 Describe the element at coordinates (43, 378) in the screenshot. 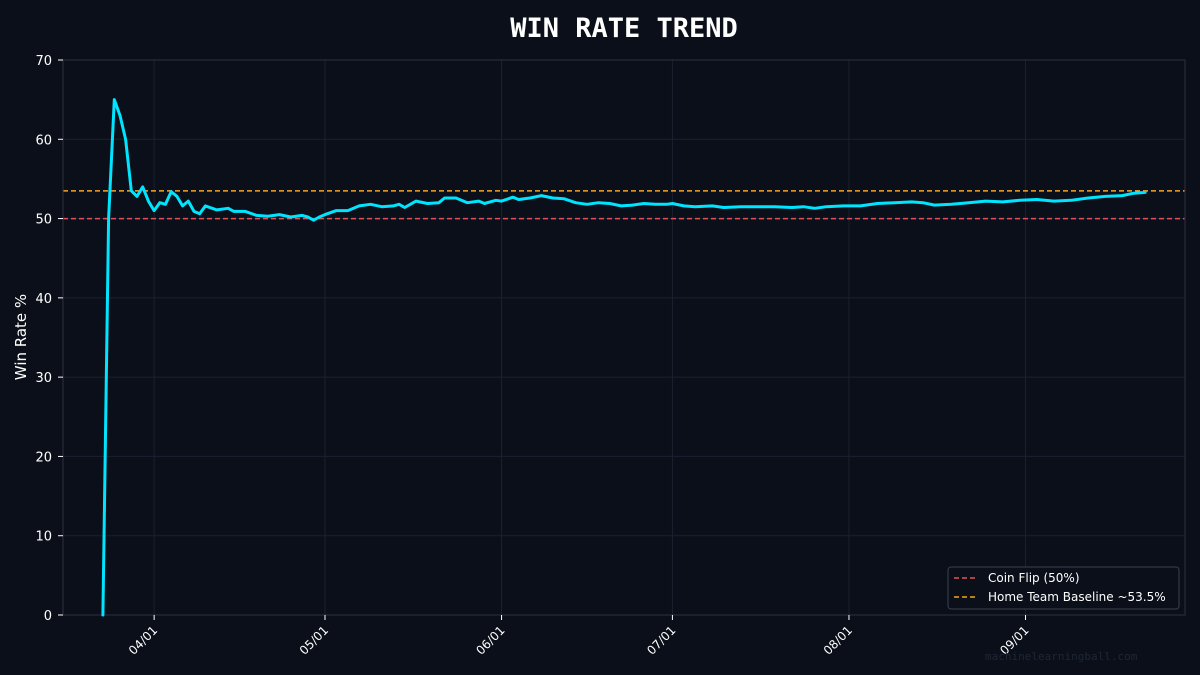

I see `y-tick-label: 30` at that location.